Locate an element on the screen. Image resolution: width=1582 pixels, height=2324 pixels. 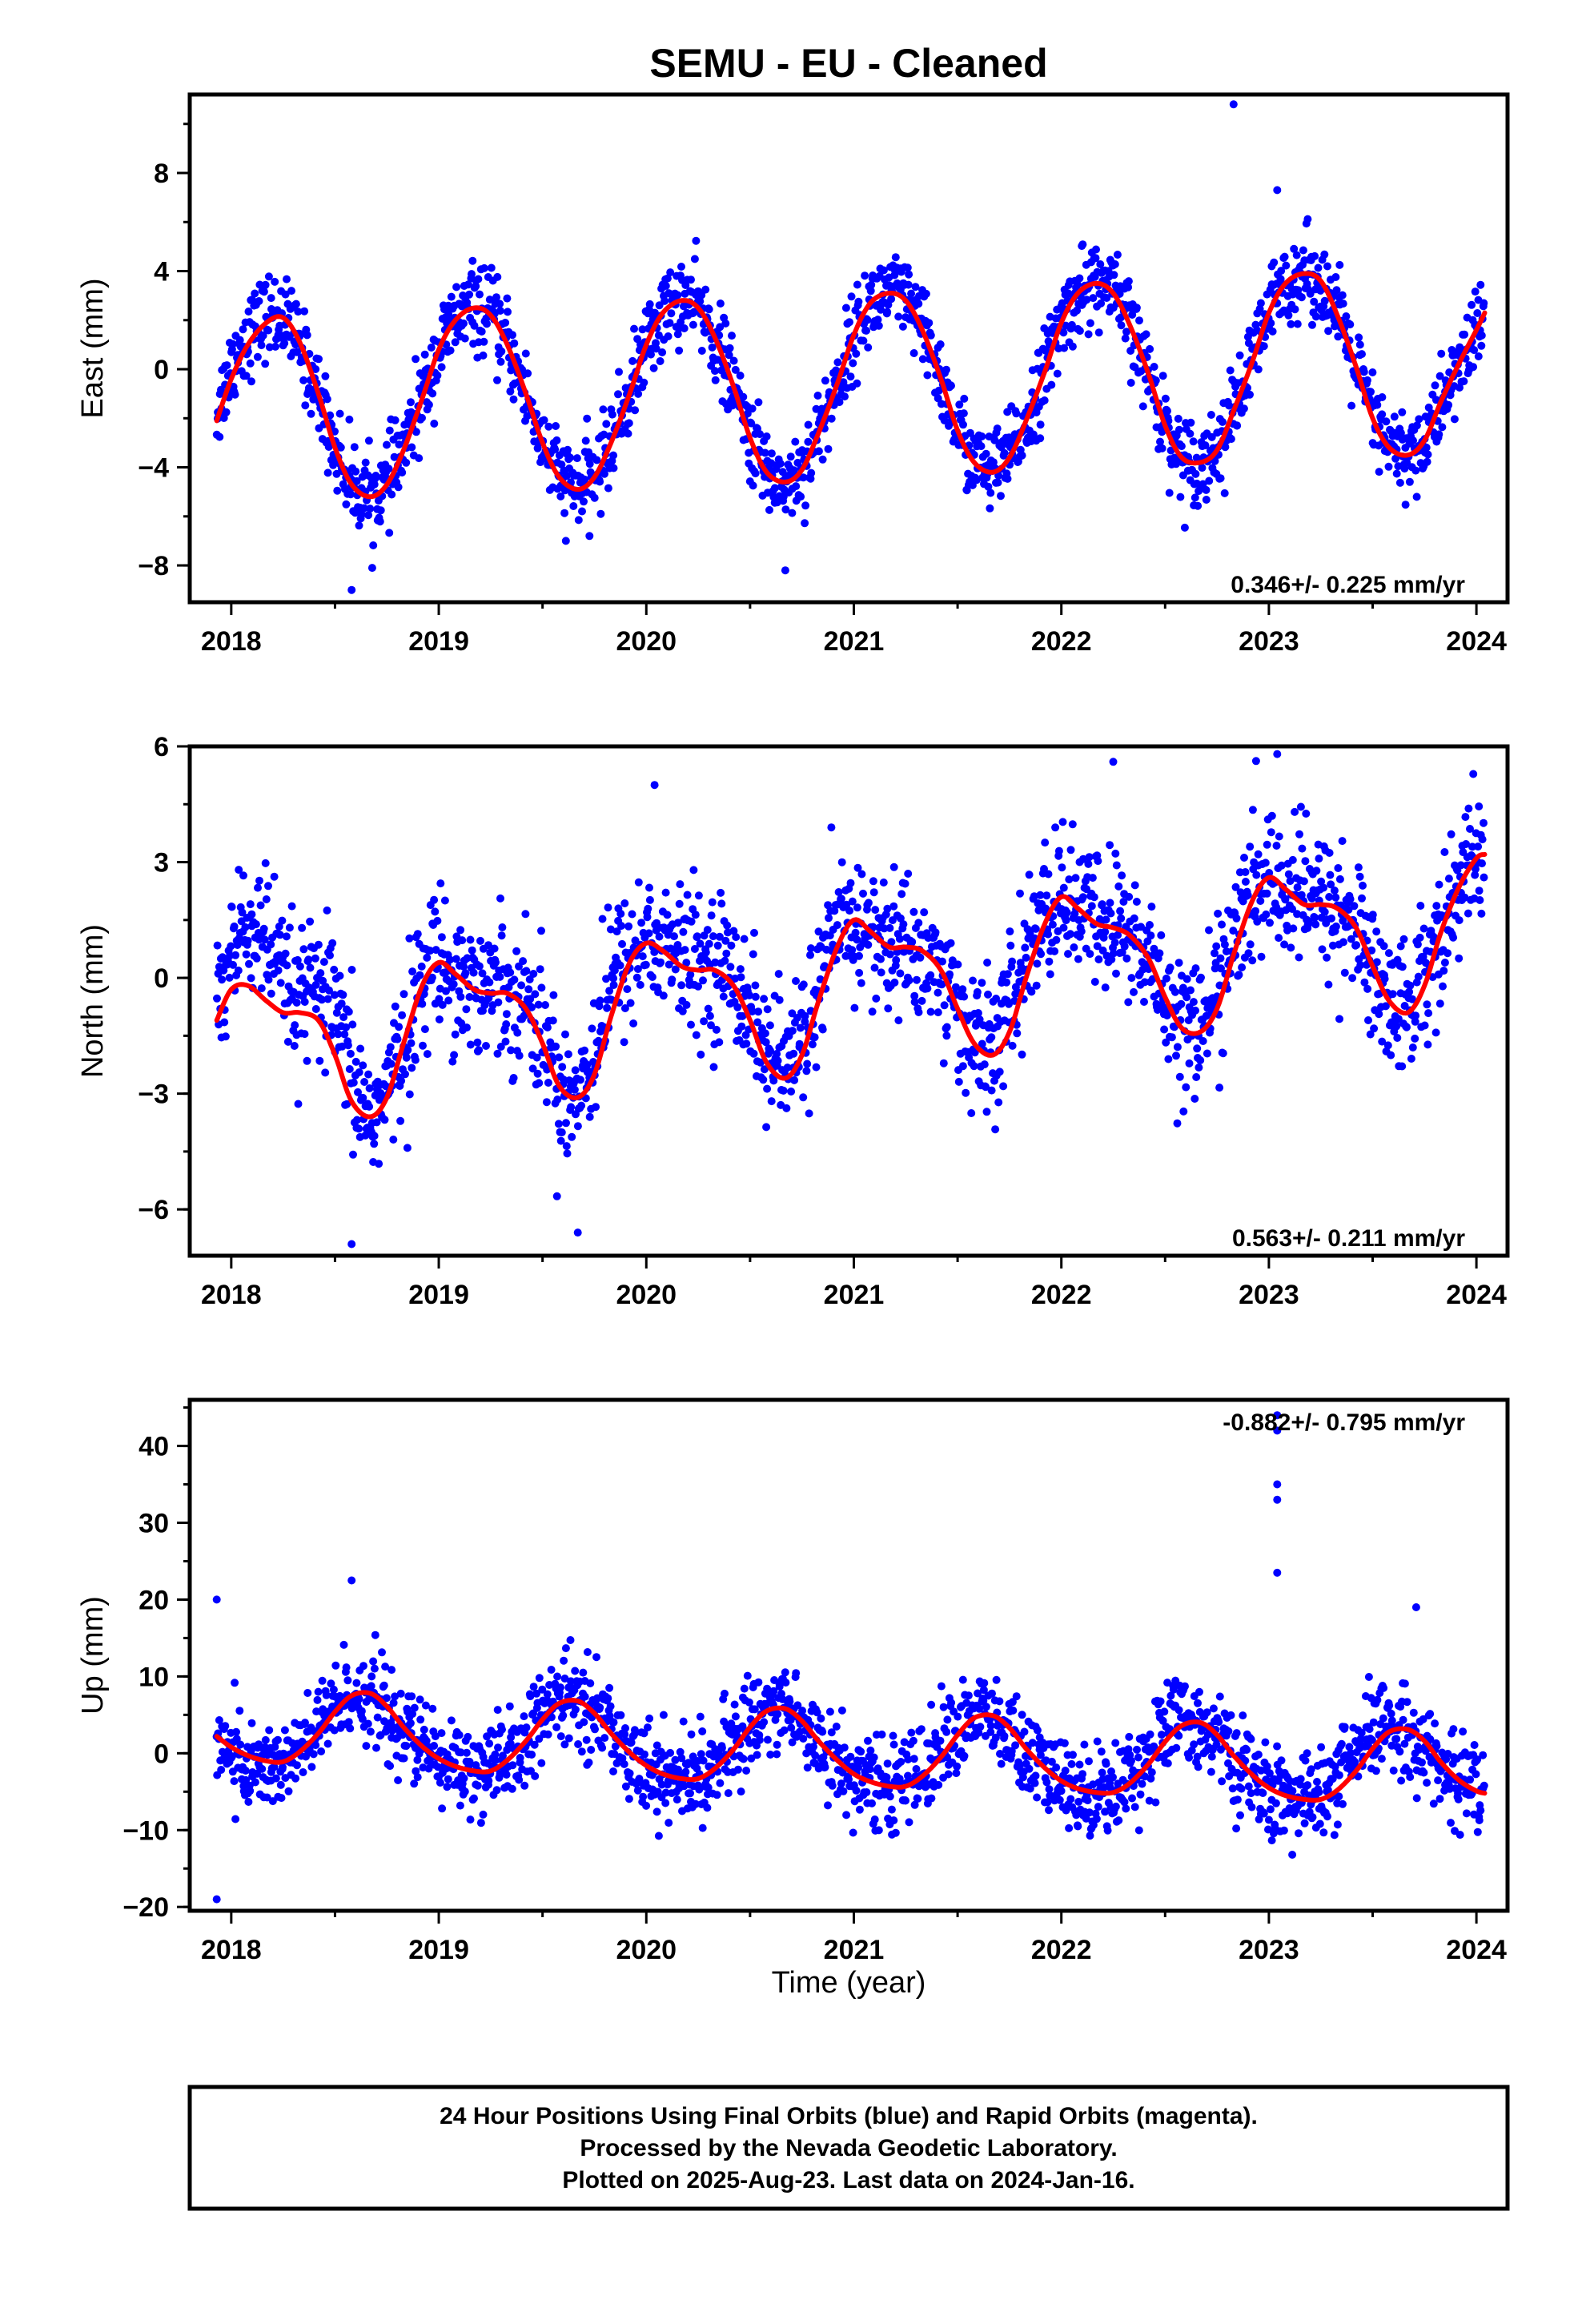
outlier-point is located at coordinates (351, 590).